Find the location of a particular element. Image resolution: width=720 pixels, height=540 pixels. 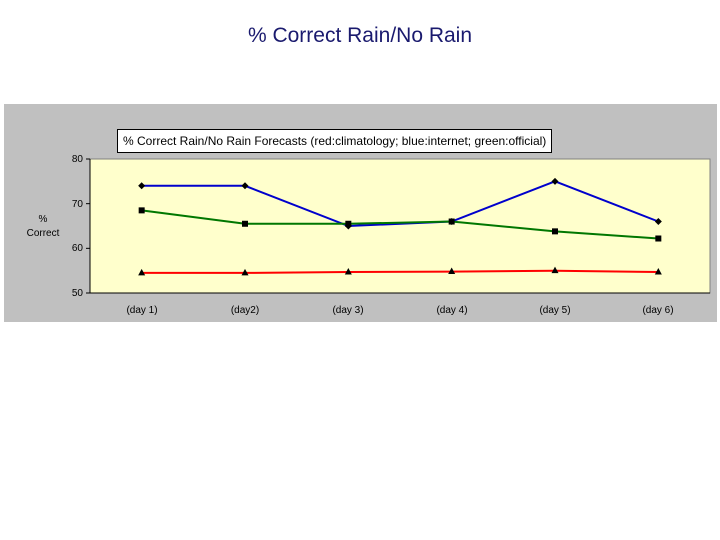

x-tick-label: (day 4) is located at coordinates (451, 310).